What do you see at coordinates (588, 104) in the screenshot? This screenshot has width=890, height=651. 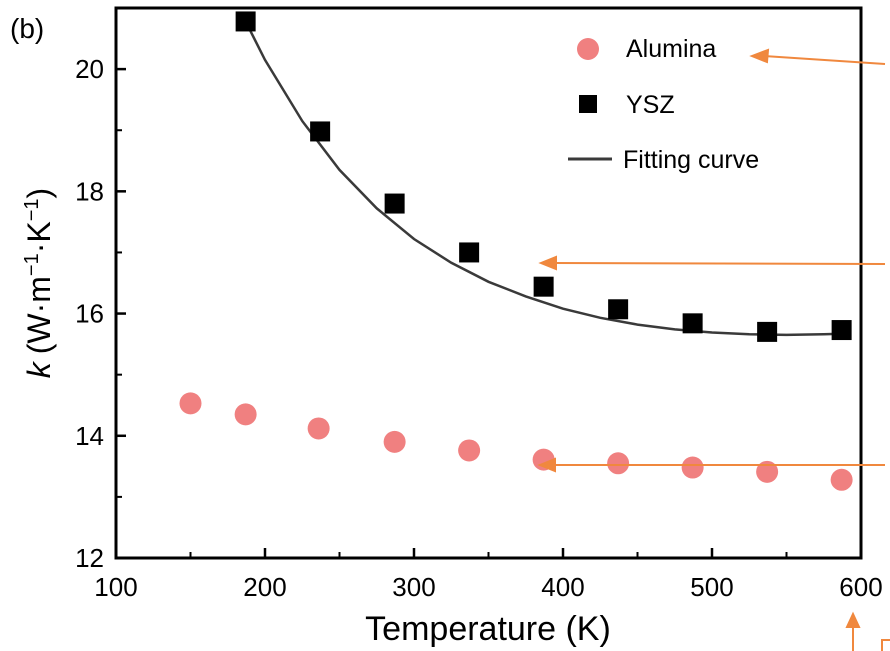 I see `legend-ysz-marker` at bounding box center [588, 104].